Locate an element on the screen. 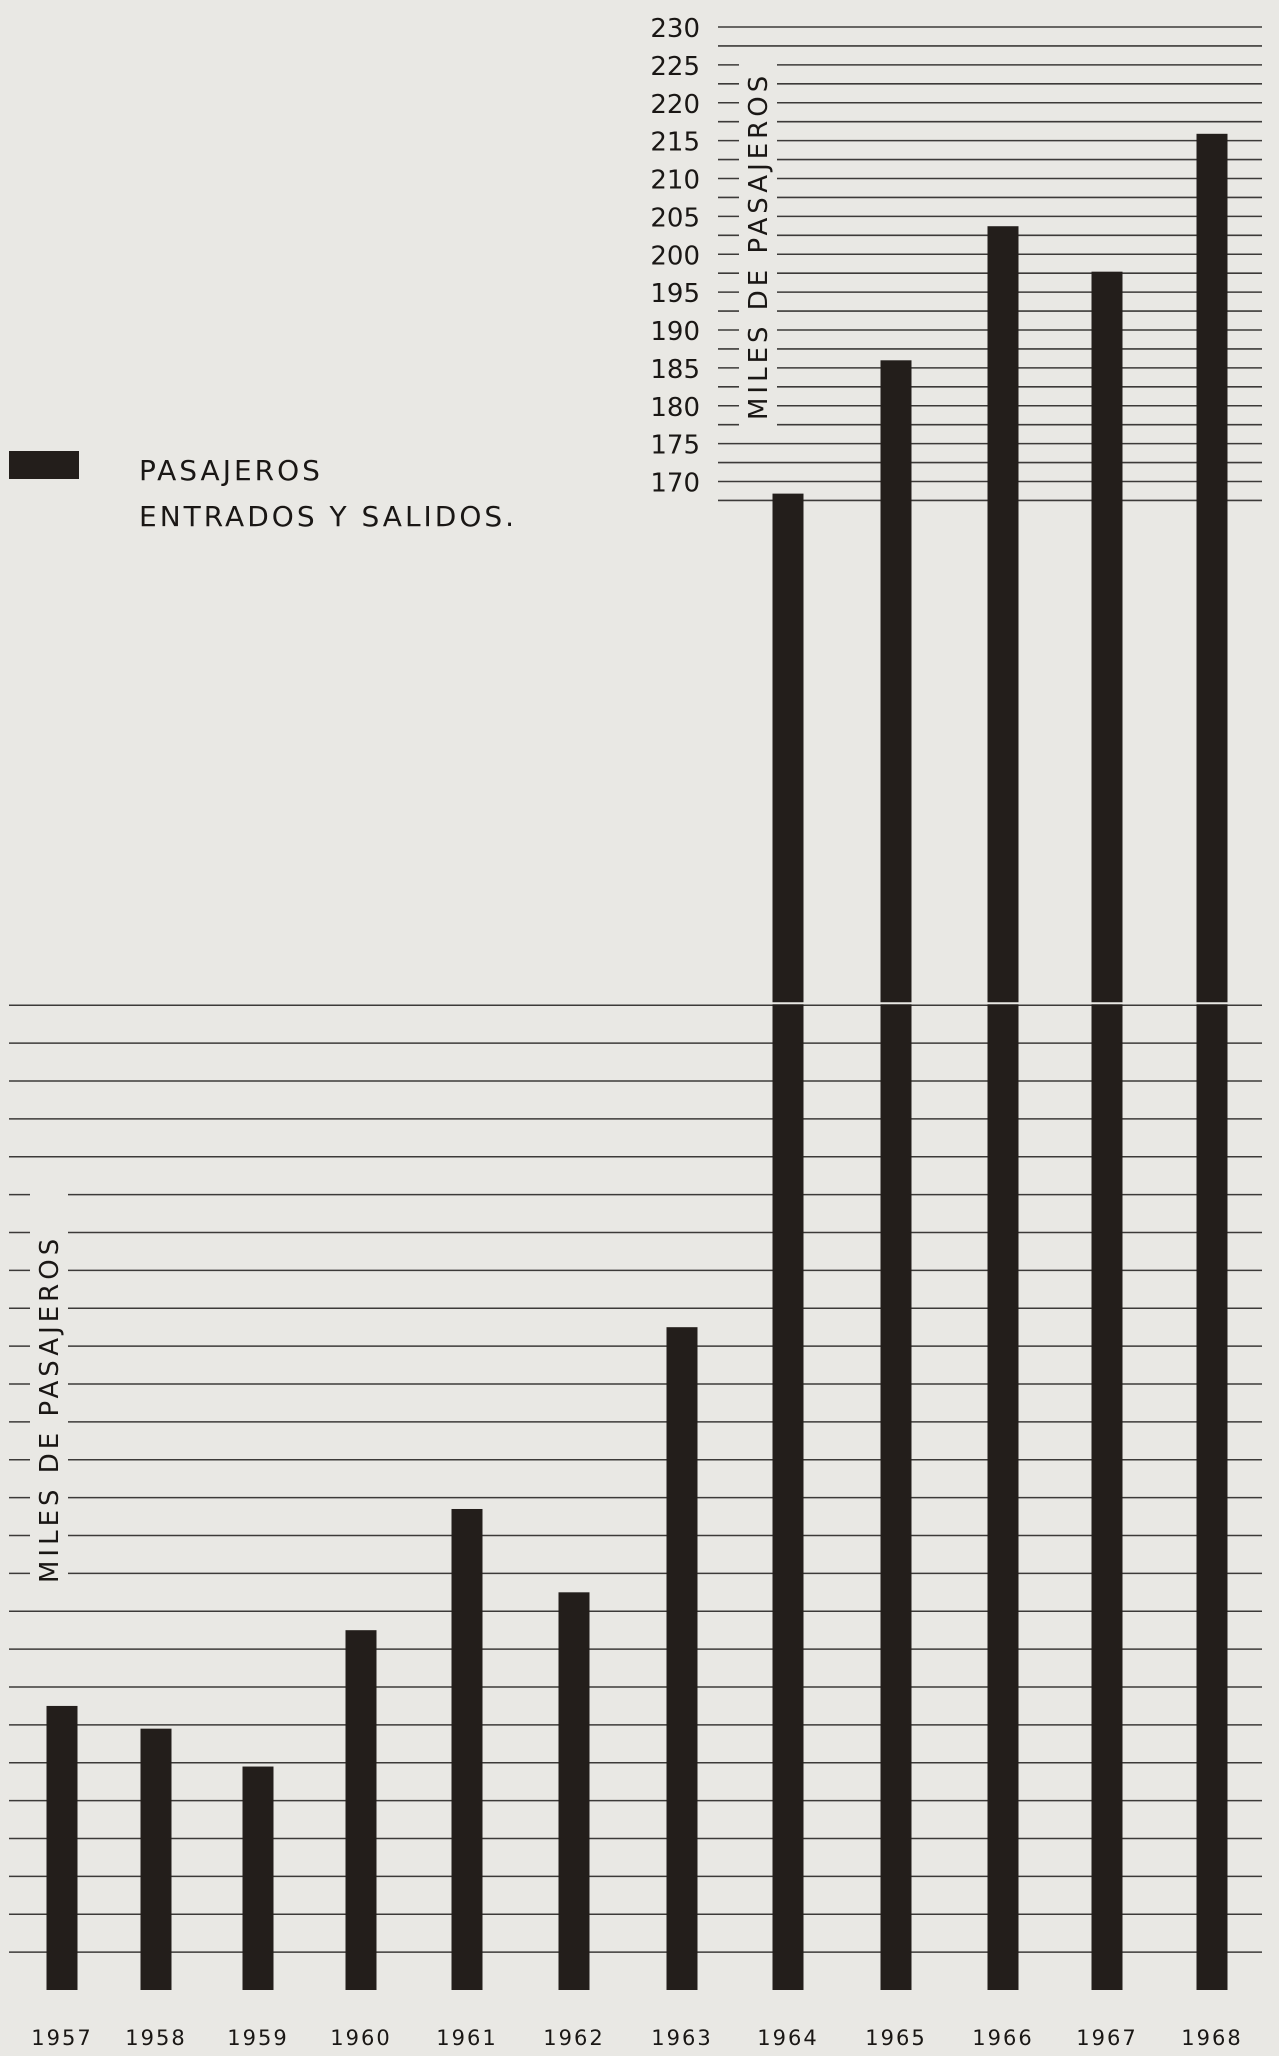 This screenshot has height=2056, width=1279. x-tick-label: 1964 is located at coordinates (787, 2038).